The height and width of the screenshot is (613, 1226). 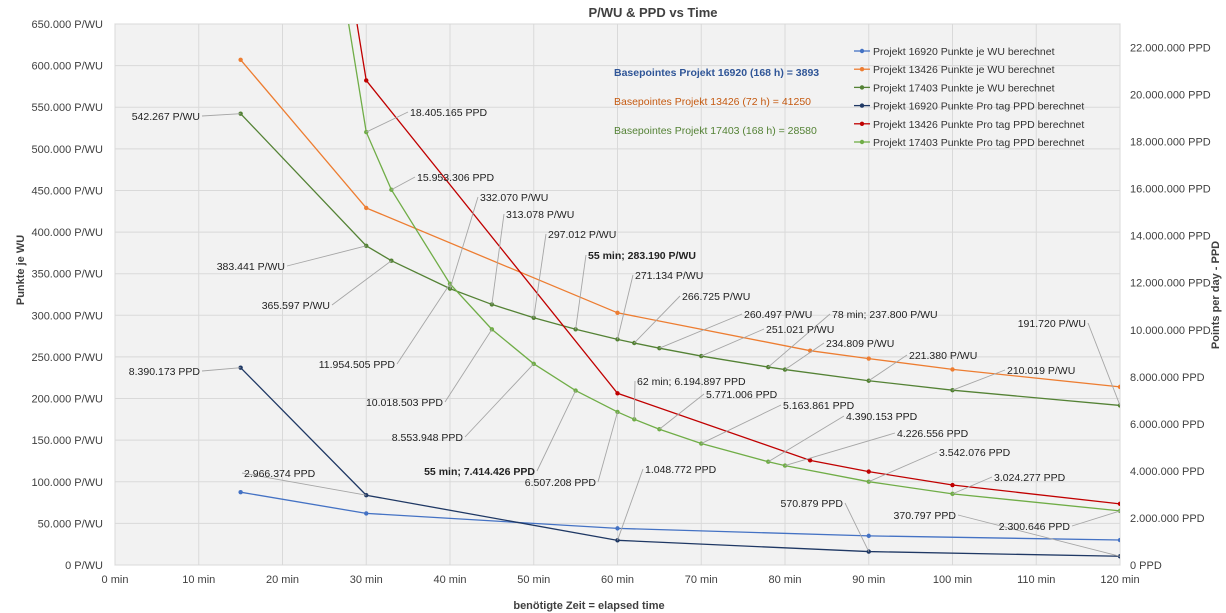 I want to click on x-tick-label: 20 min, so click(x=282, y=580).